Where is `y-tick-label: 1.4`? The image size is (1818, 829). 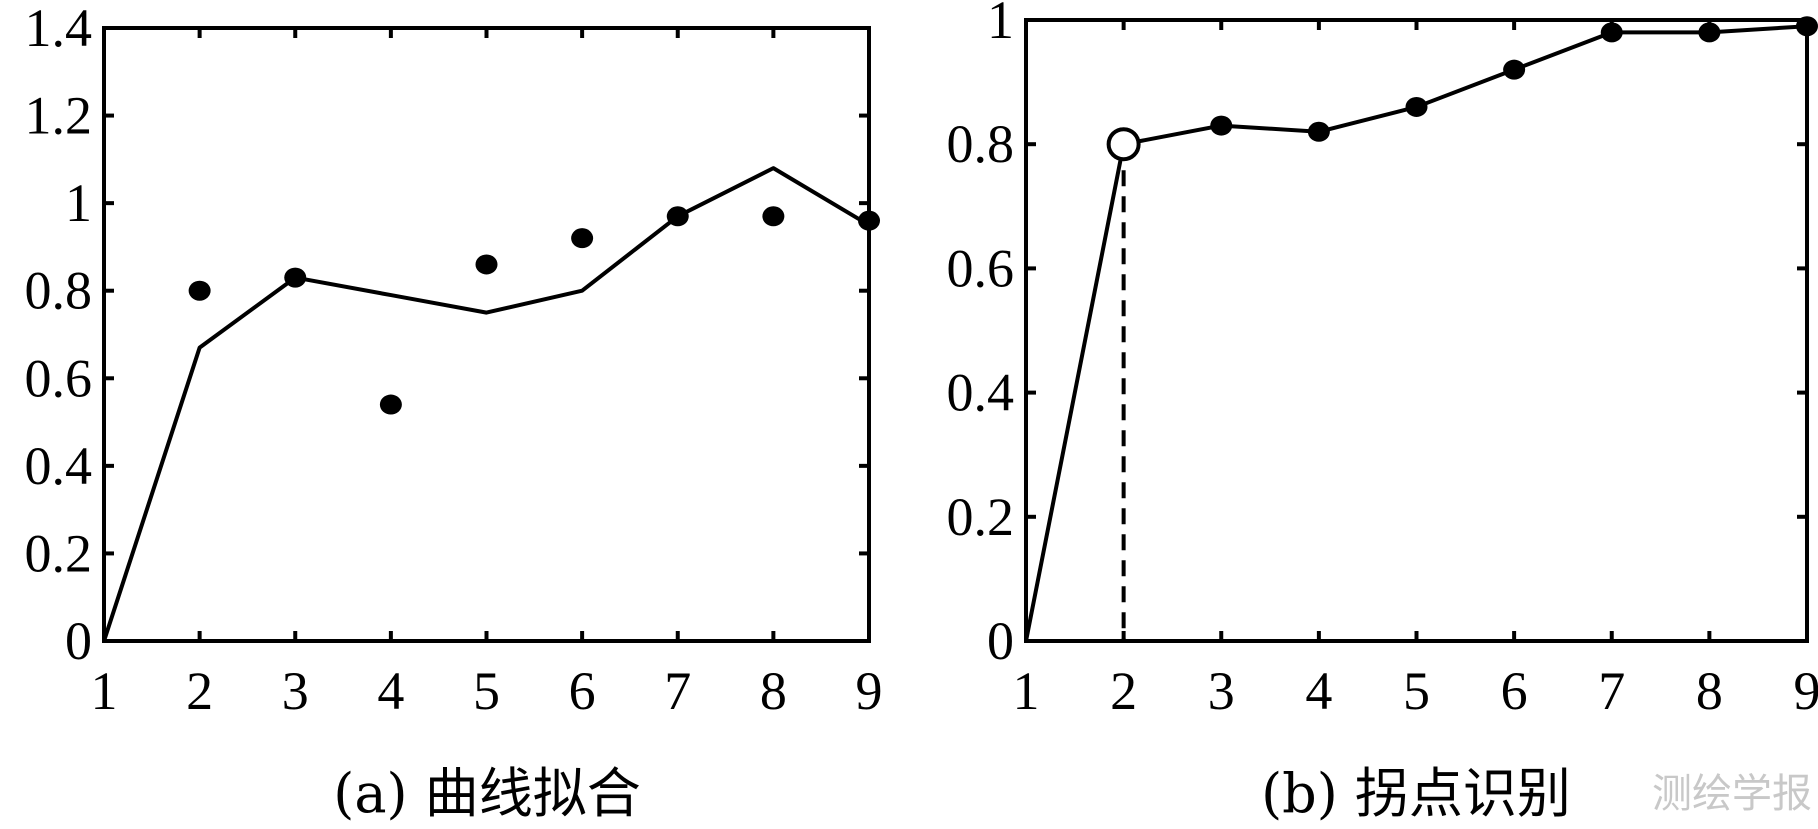
y-tick-label: 1.4 is located at coordinates (59, 29).